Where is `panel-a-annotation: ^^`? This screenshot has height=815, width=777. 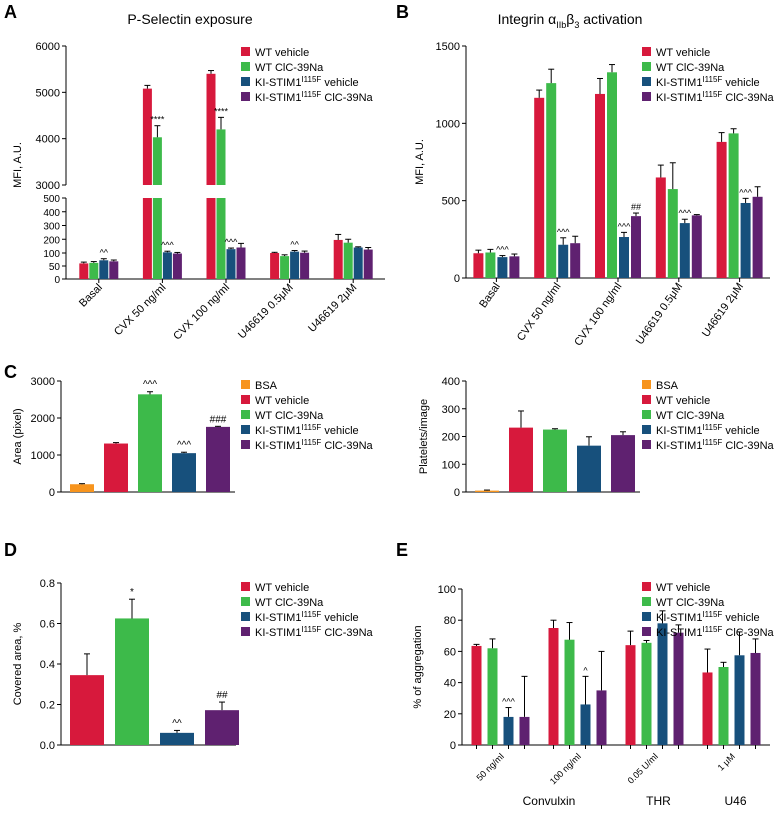
panel-a-annotation: ^^ is located at coordinates (294, 245).